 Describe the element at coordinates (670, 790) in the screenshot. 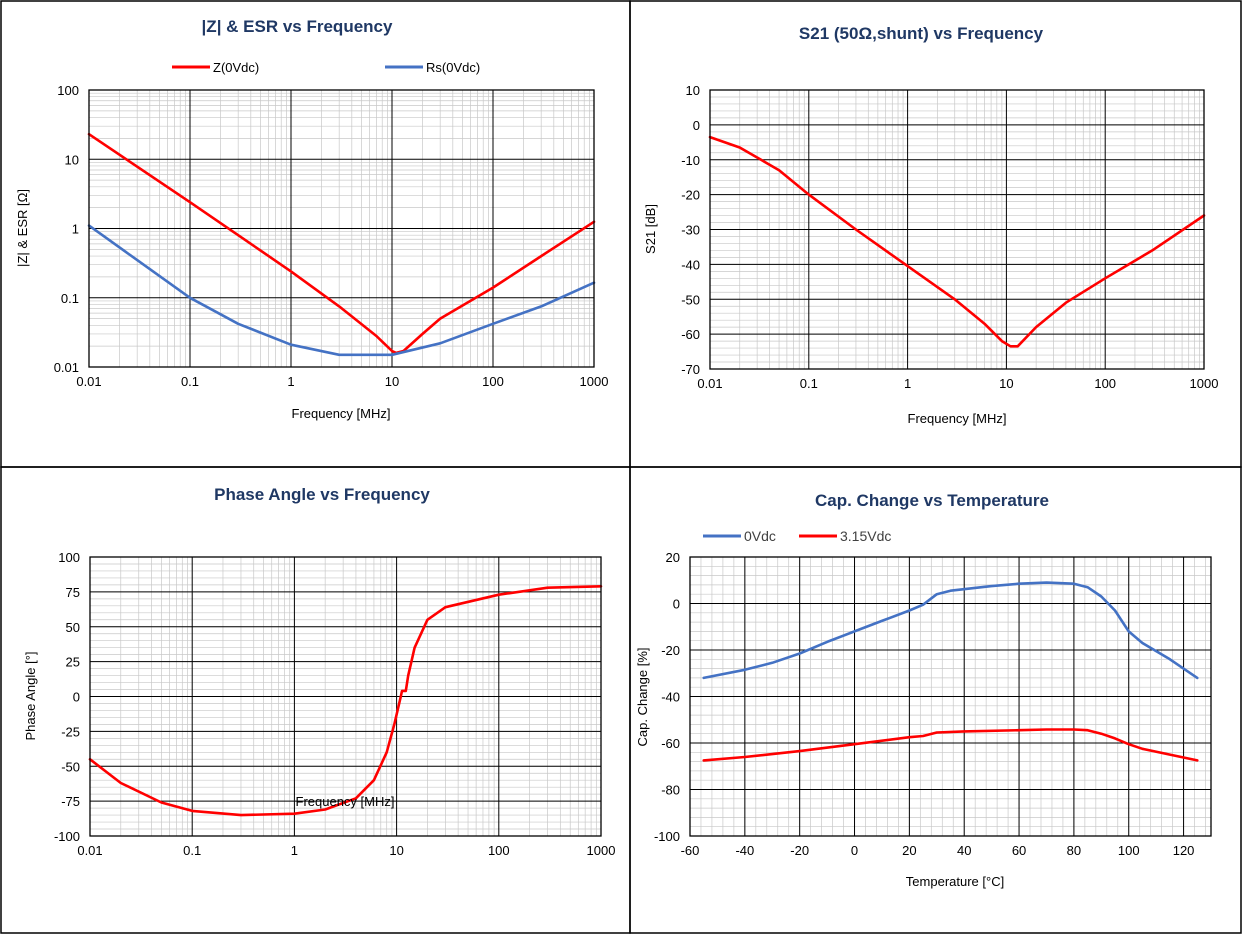

I see `y-tick-label: -80` at that location.